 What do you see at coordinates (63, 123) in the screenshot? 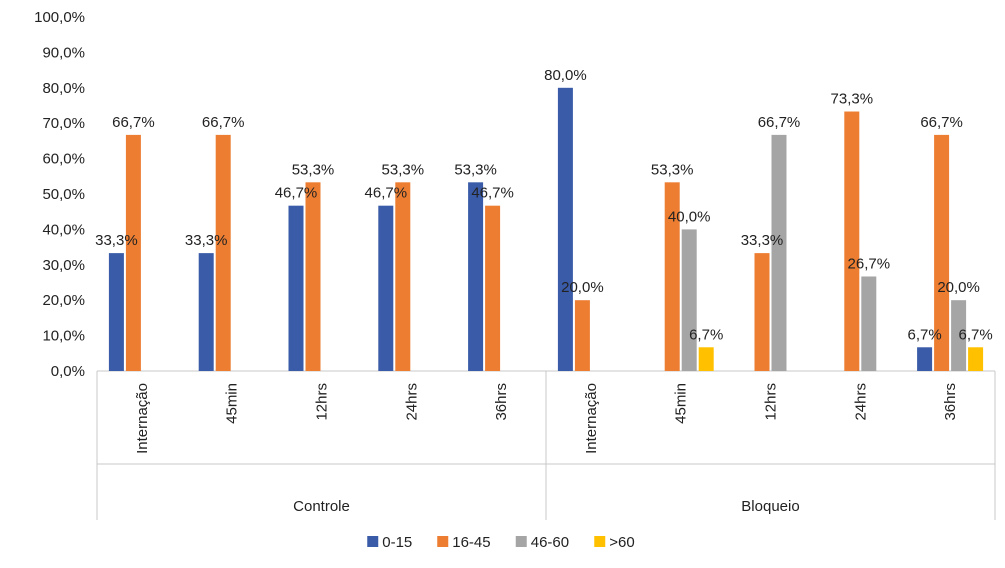
I see `y-tick-label: 70,0%` at bounding box center [63, 123].